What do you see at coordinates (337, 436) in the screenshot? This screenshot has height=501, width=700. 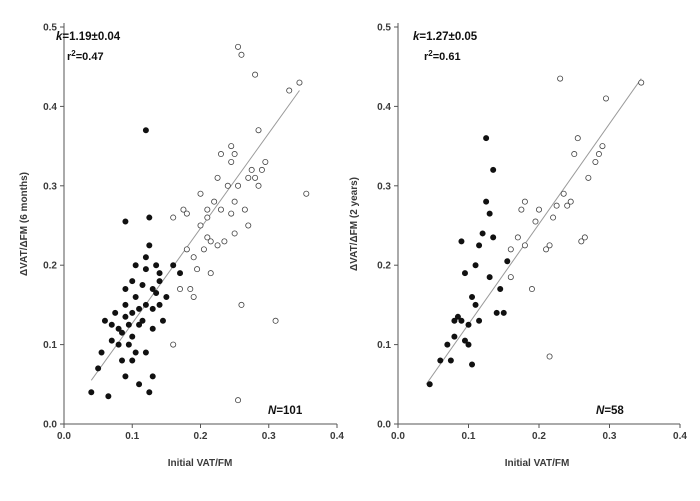 I see `x-tick-label: 0.4` at bounding box center [337, 436].